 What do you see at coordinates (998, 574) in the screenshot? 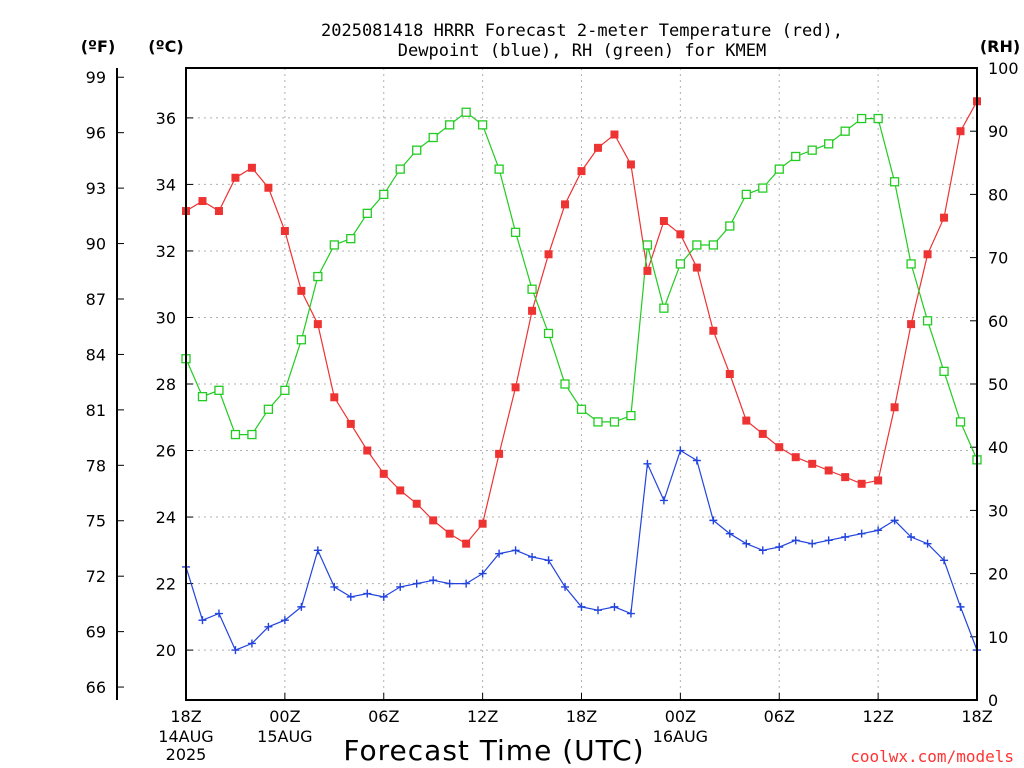
I see `rh-tick-label: 20` at bounding box center [998, 574].